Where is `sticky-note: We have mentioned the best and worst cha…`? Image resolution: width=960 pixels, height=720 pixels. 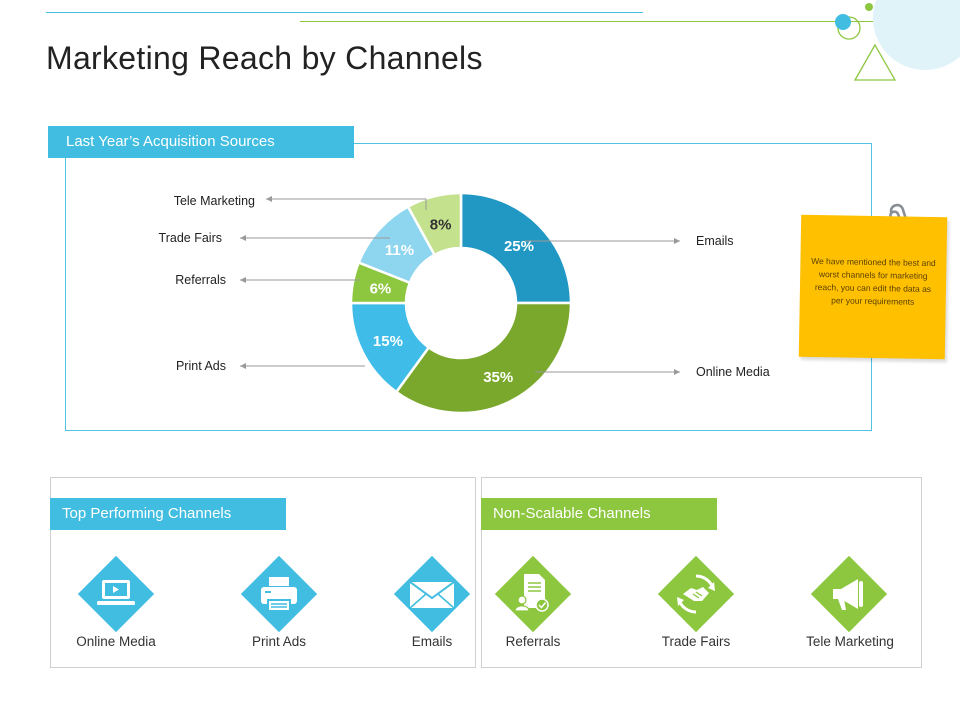
sticky-note: We have mentioned the best and worst cha… is located at coordinates (873, 287).